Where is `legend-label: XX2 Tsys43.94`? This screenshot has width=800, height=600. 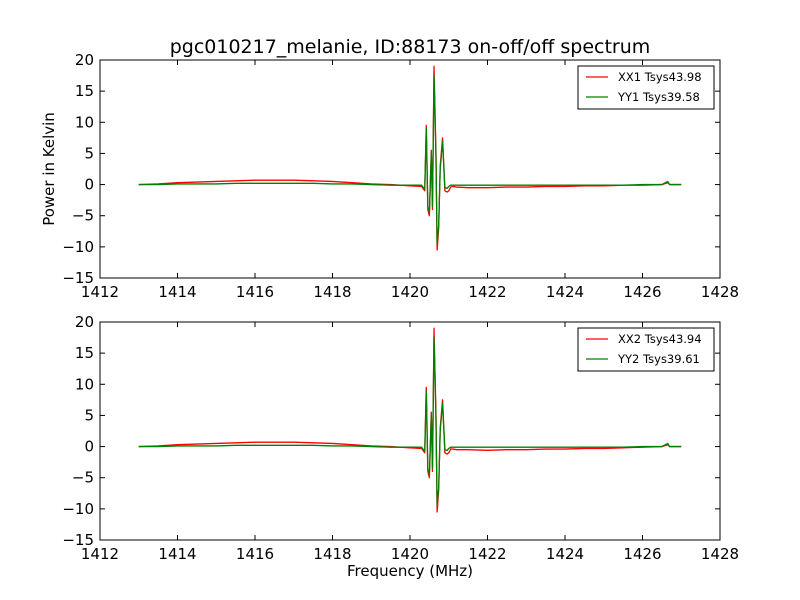
legend-label: XX2 Tsys43.94 is located at coordinates (660, 339).